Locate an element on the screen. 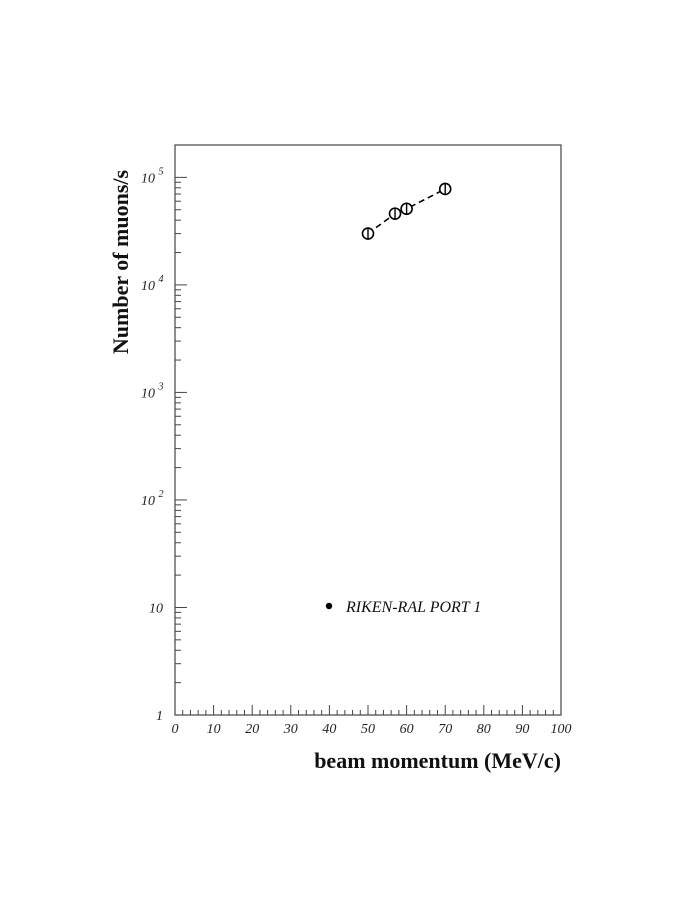 This screenshot has height=900, width=700. y-axis-ticks is located at coordinates (181, 430).